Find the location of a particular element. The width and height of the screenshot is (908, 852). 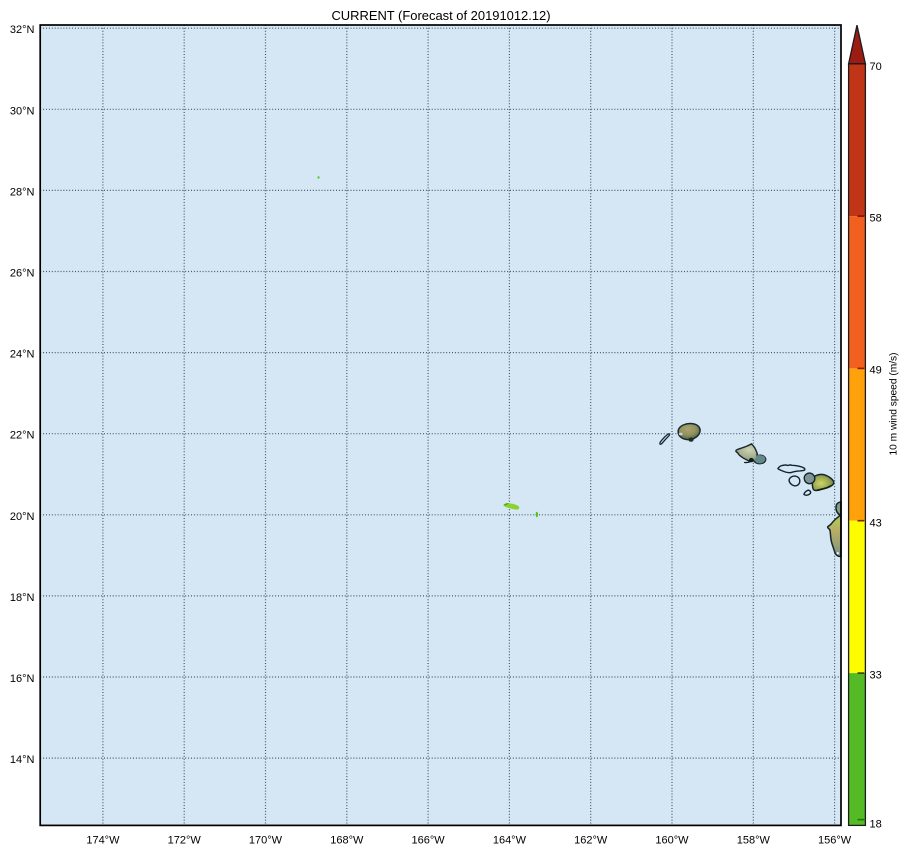

svg-text: 18°N is located at coordinates (22, 598).